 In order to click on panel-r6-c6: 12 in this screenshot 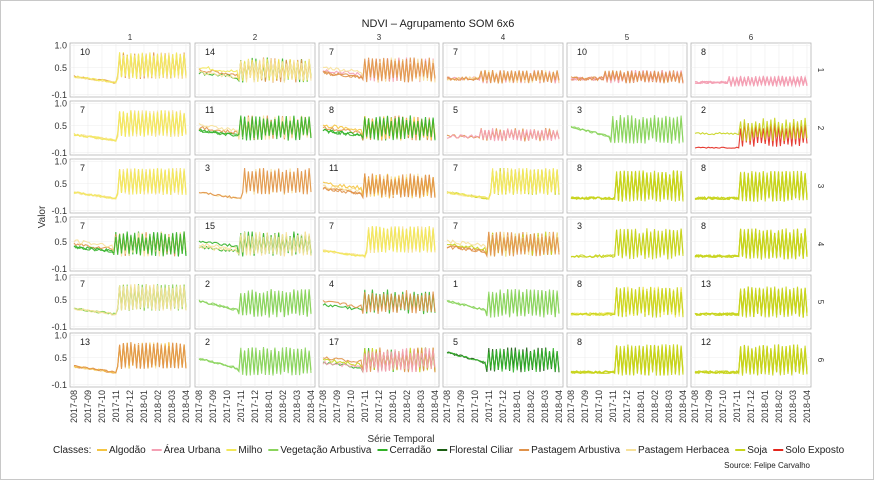, I will do `click(751, 360)`.